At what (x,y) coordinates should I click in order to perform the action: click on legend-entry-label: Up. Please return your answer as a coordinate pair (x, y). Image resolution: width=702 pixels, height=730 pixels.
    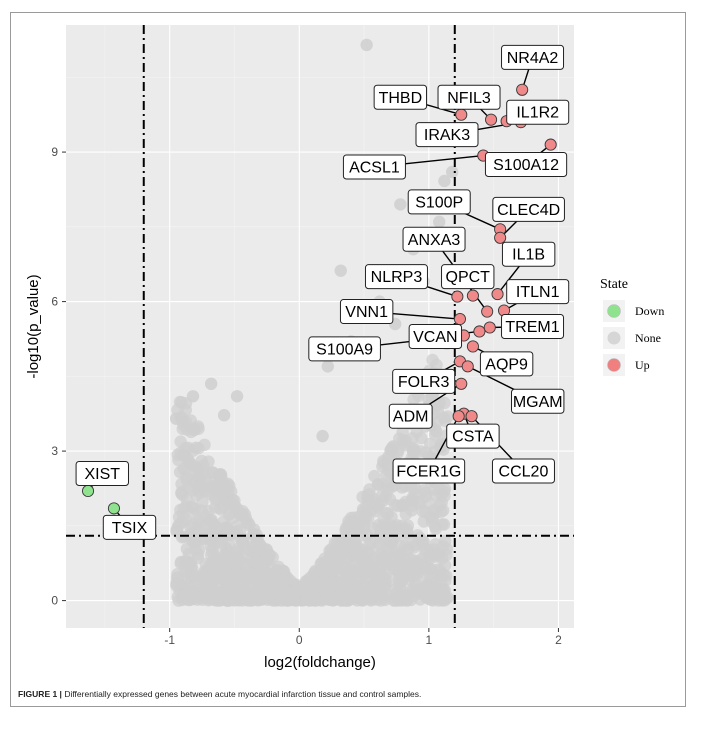
    Looking at the image, I should click on (642, 365).